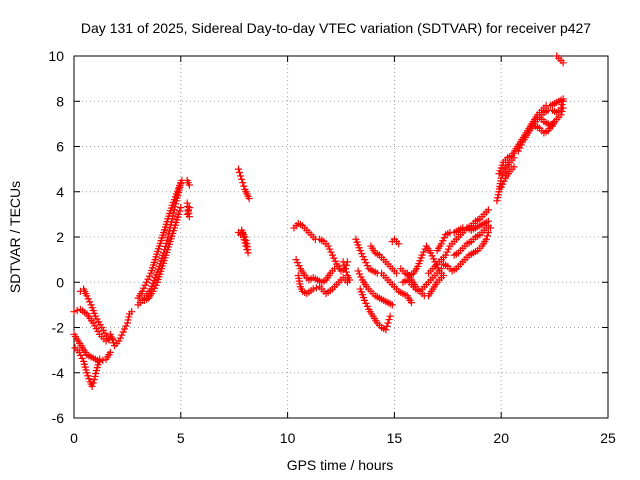 The height and width of the screenshot is (480, 640). What do you see at coordinates (60, 192) in the screenshot?
I see `y-tick-label: 4` at bounding box center [60, 192].